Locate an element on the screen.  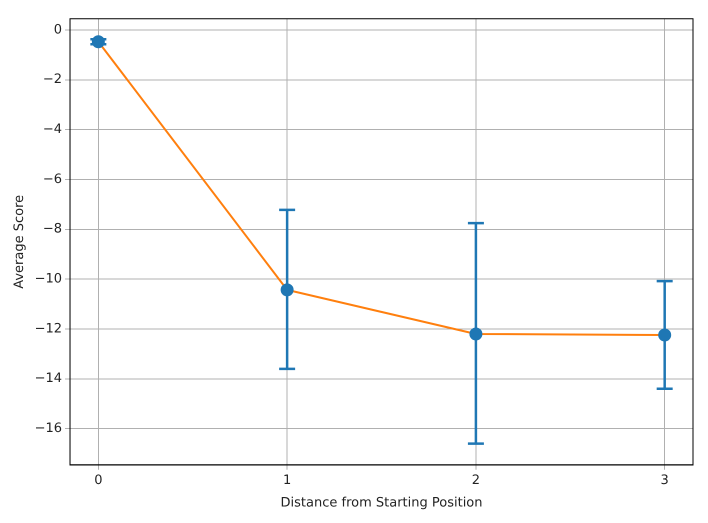
y-tick-label: −2 is located at coordinates (52, 80).